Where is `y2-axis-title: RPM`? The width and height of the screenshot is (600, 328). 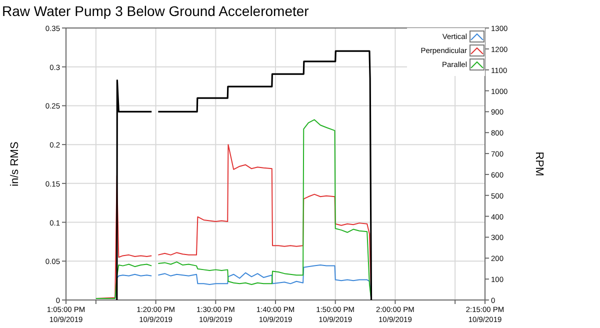
y2-axis-title: RPM is located at coordinates (539, 164).